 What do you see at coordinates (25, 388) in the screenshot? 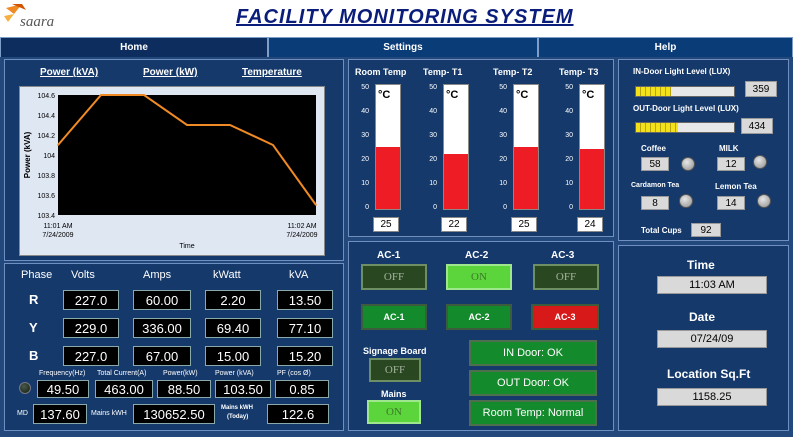
I see `status-led-icon` at bounding box center [25, 388].